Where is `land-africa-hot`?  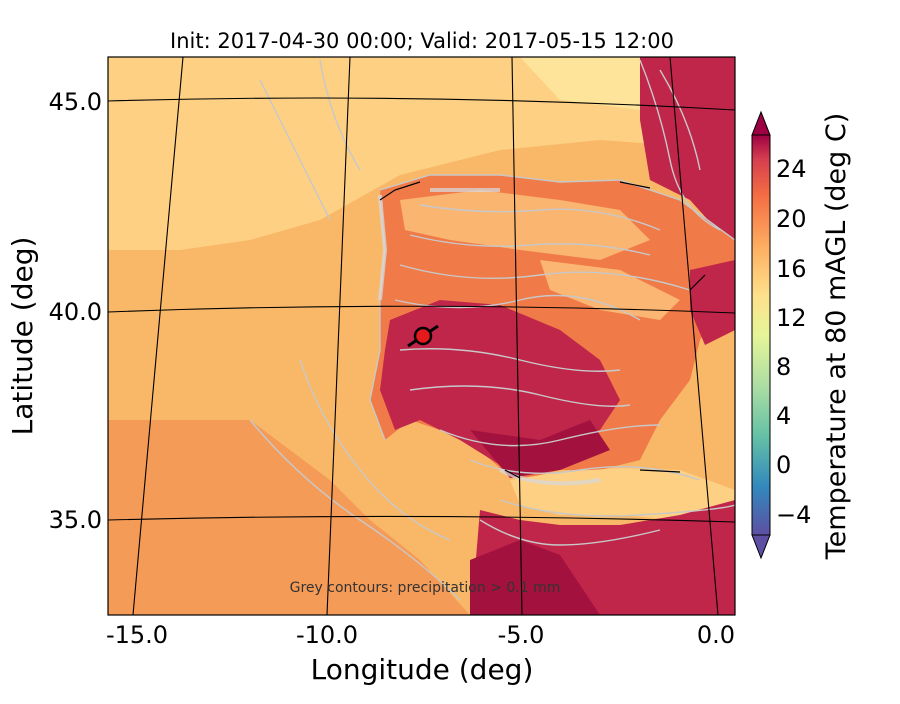
land-africa-hot is located at coordinates (535, 577).